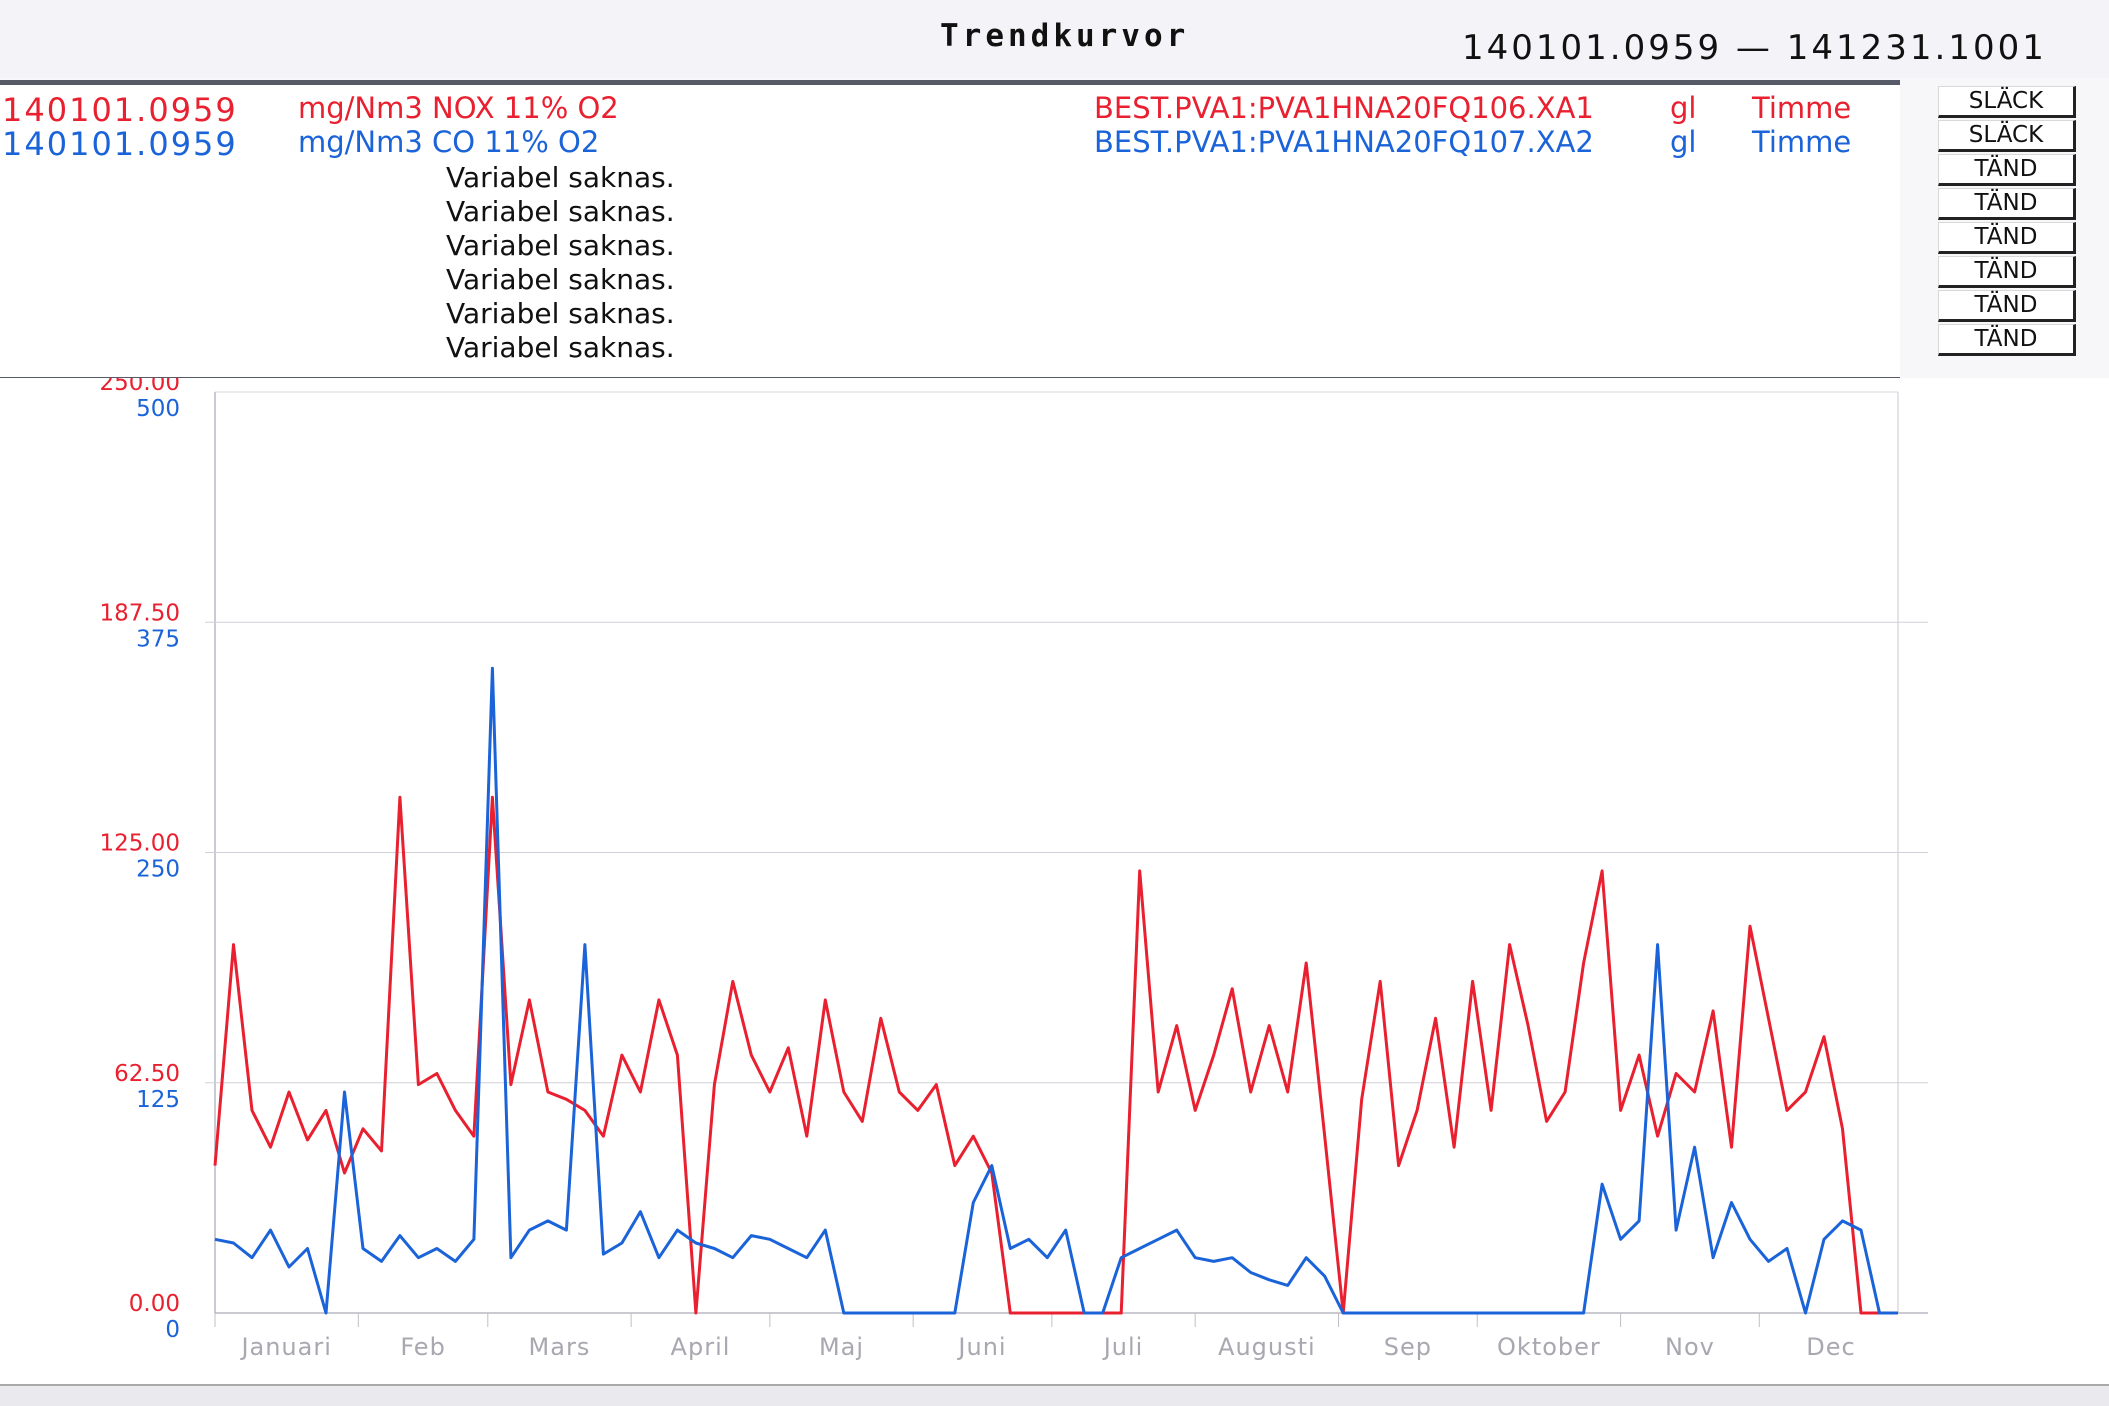 This screenshot has height=1406, width=2109. What do you see at coordinates (1830, 1347) in the screenshot?
I see `x-tick-label: Dec` at bounding box center [1830, 1347].